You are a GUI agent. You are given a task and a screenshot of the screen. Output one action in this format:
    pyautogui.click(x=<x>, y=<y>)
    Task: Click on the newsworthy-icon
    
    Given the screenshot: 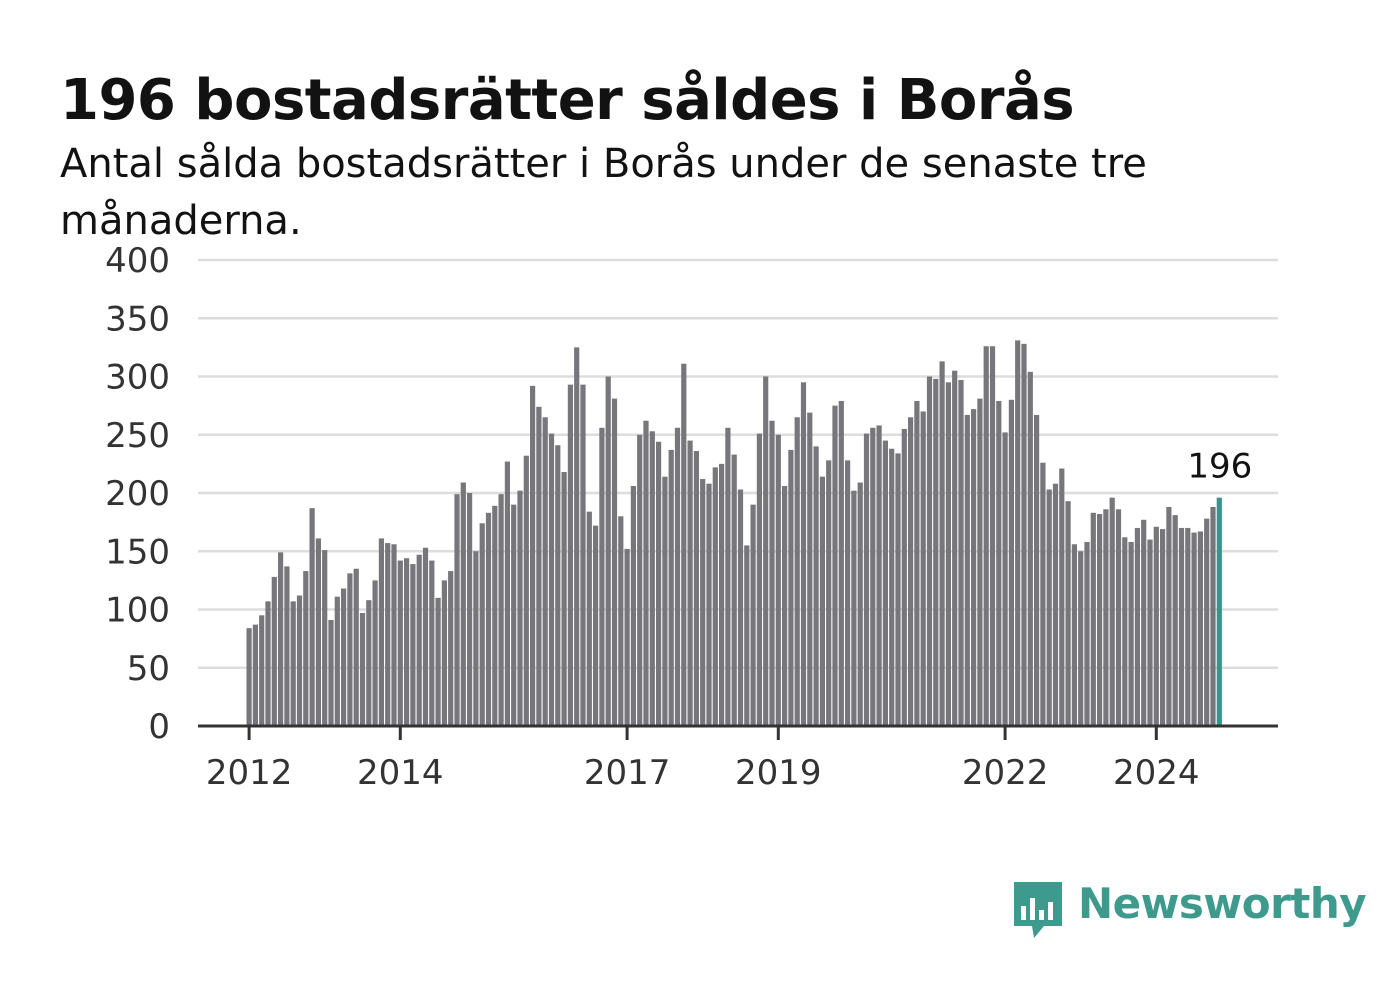 What is the action you would take?
    pyautogui.click(x=1038, y=910)
    